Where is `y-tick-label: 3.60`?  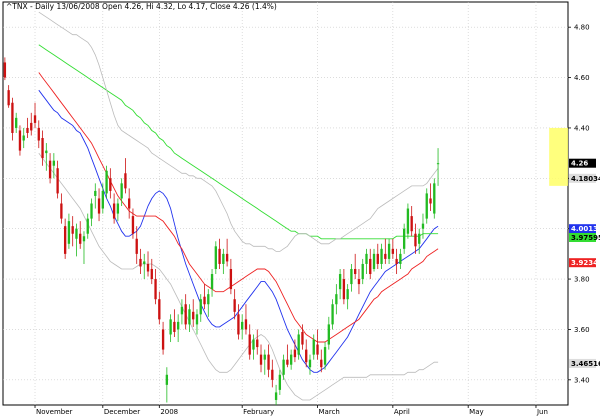 y-tick-label: 3.60 is located at coordinates (582, 330).